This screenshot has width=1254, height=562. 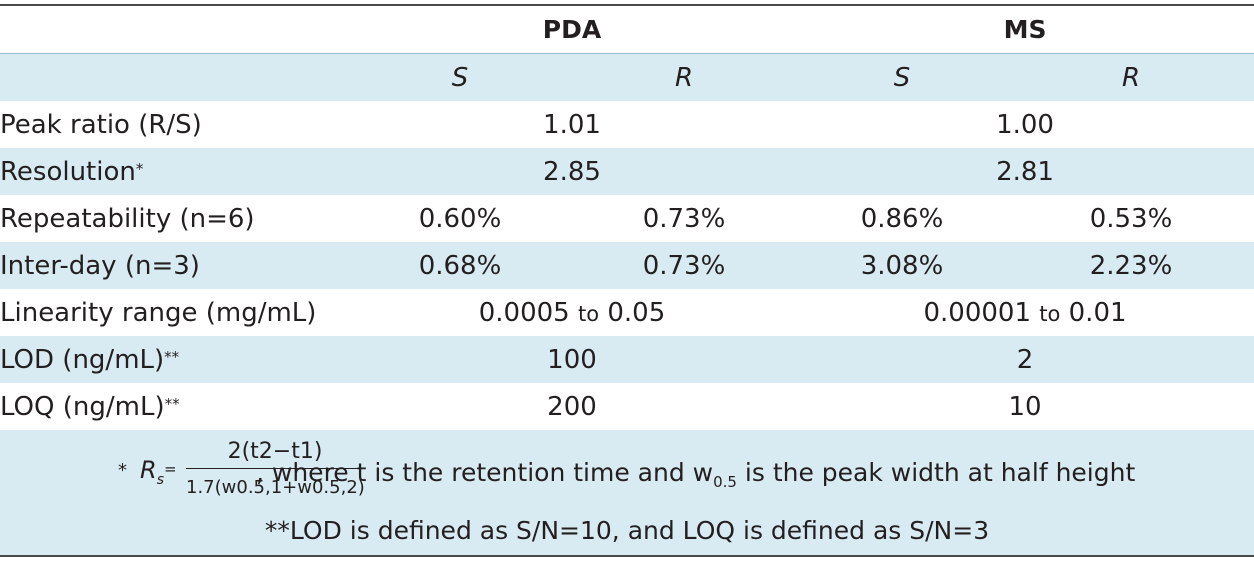 I want to click on pda-value: 2.85, so click(x=572, y=171).